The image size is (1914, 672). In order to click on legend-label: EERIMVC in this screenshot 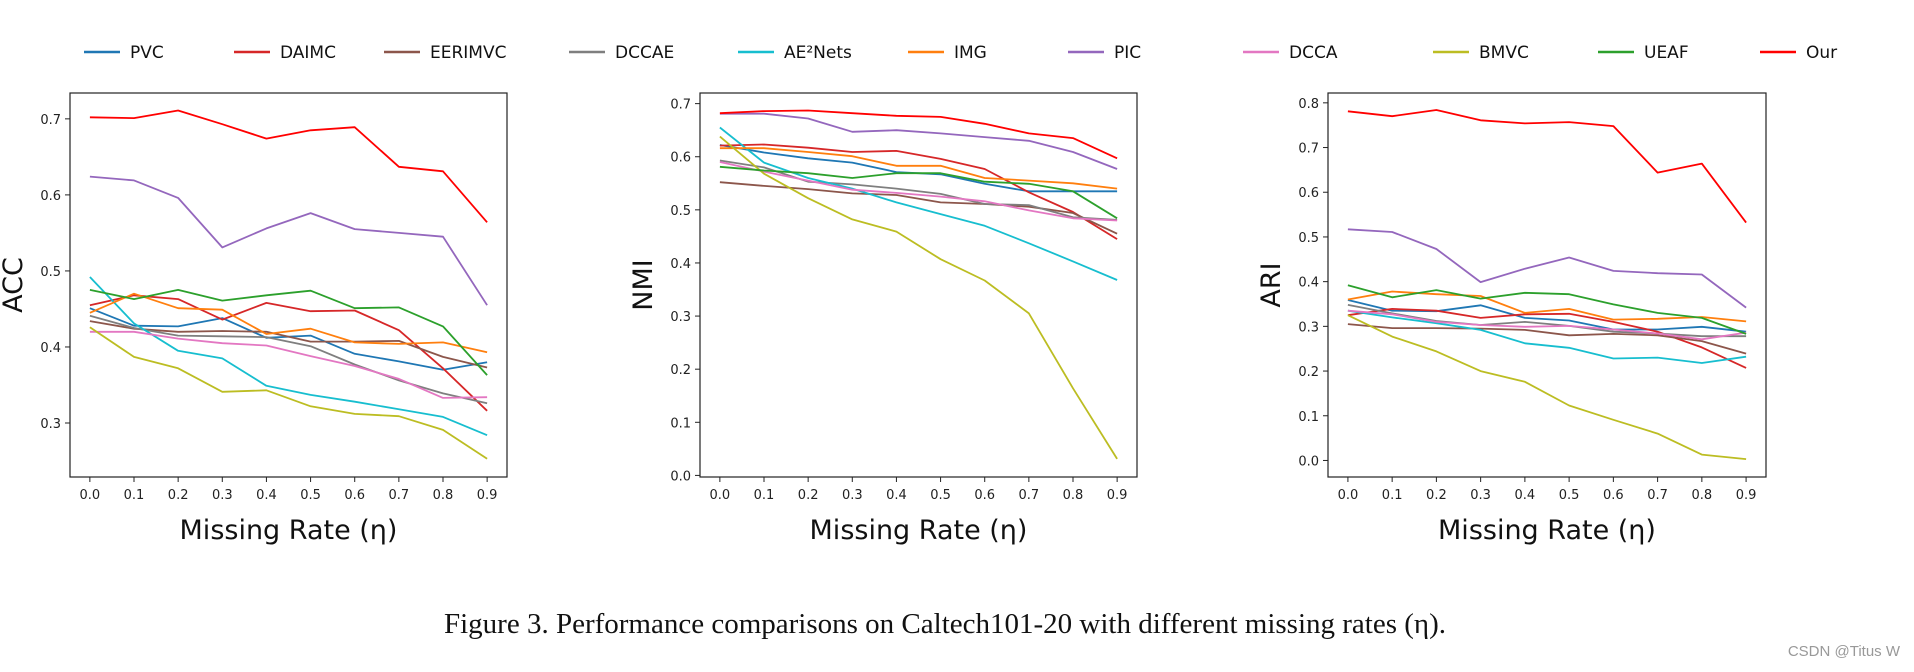, I will do `click(468, 53)`.